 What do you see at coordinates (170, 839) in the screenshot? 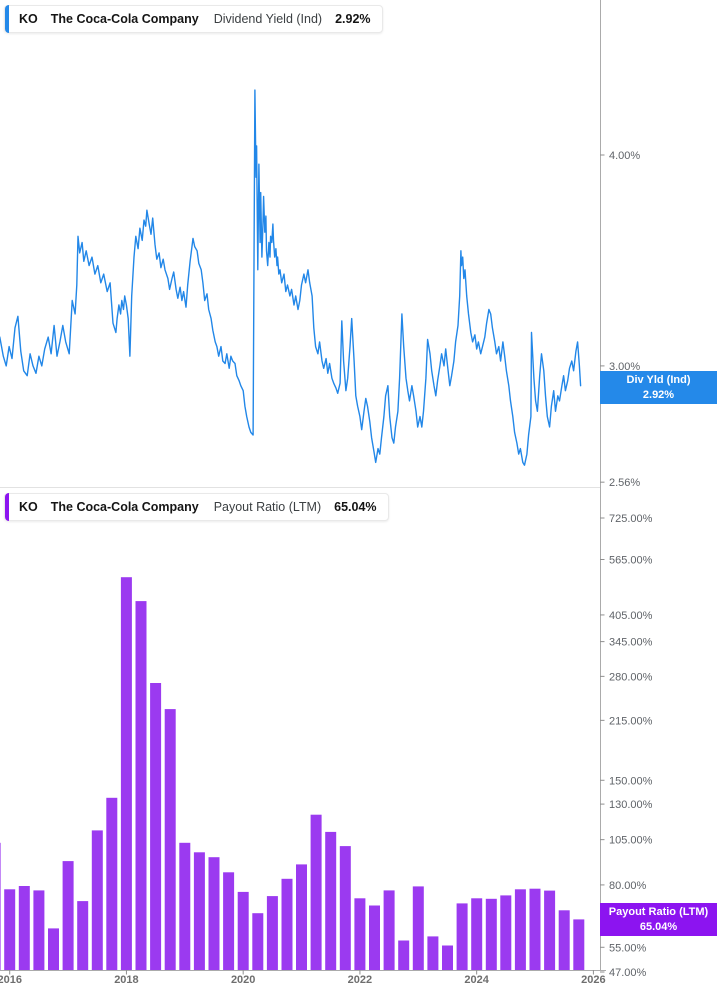
I see `payout-ratio-bar-2018Q4` at bounding box center [170, 839].